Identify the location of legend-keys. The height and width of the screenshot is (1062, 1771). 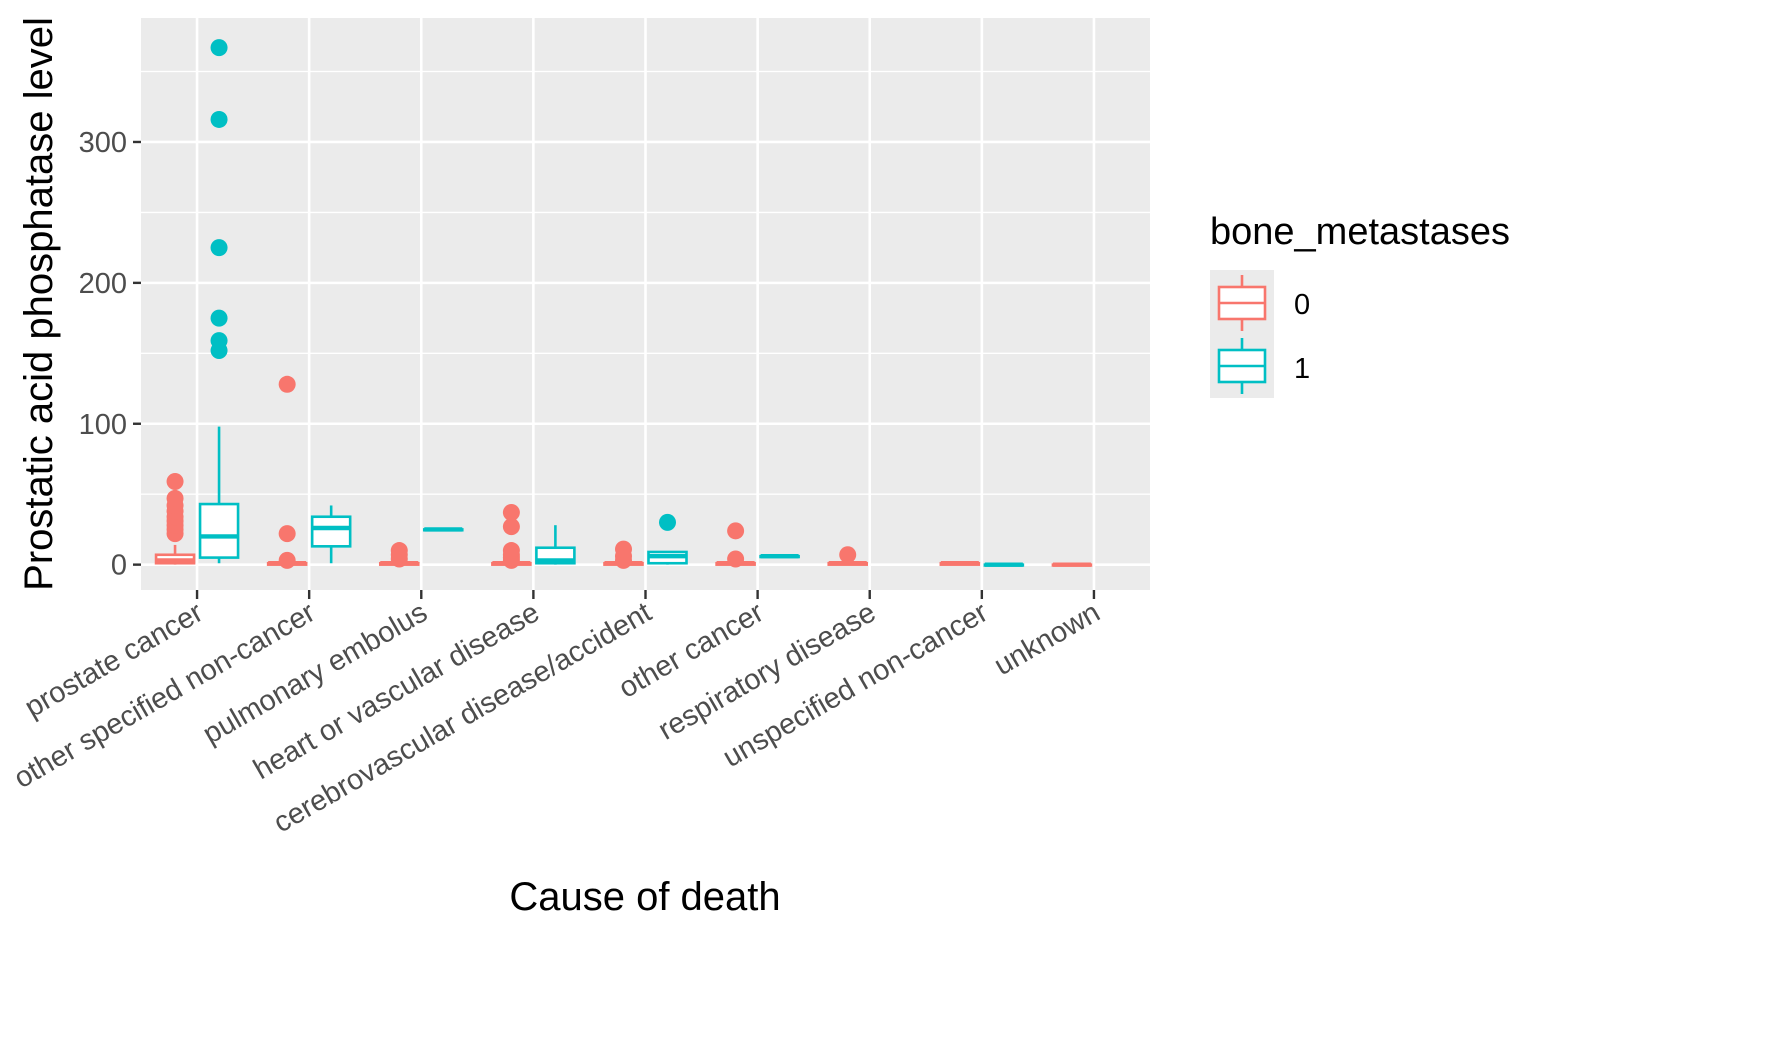
(1242, 334).